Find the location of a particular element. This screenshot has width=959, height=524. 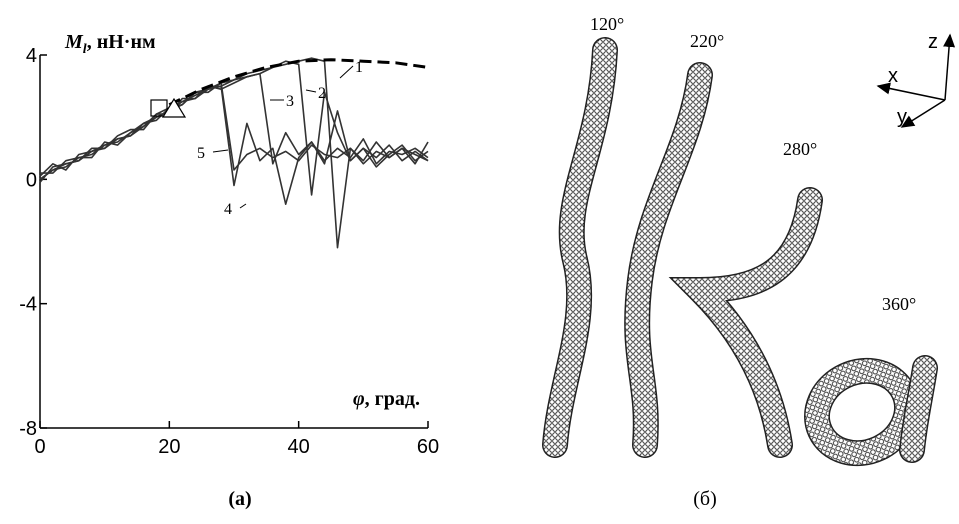

x-axis-label: φ, град. is located at coordinates (386, 399).